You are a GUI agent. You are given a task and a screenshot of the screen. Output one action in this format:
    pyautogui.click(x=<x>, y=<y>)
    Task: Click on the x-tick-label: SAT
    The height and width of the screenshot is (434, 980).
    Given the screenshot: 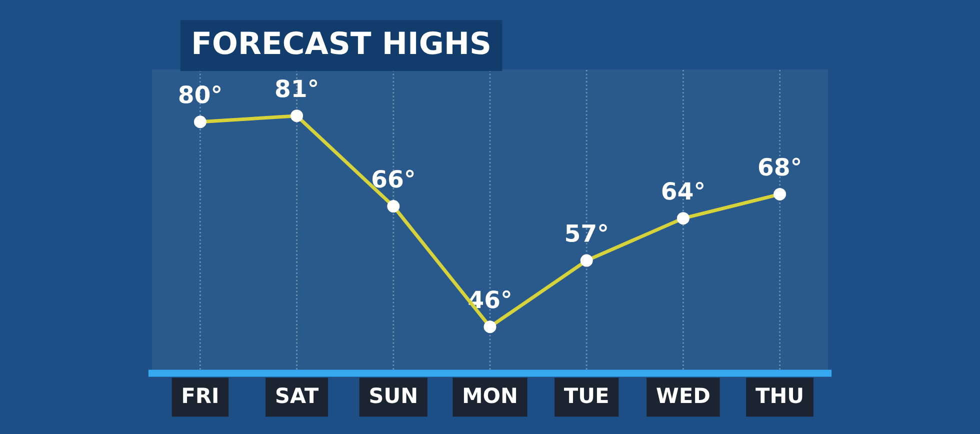 What is the action you would take?
    pyautogui.click(x=297, y=395)
    